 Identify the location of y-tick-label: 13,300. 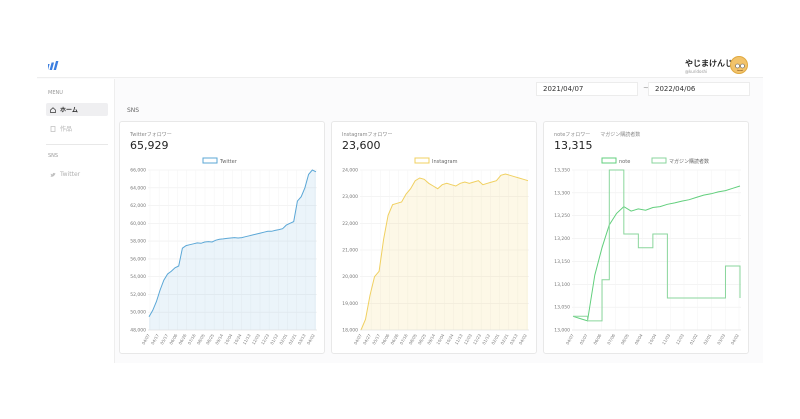
(562, 193).